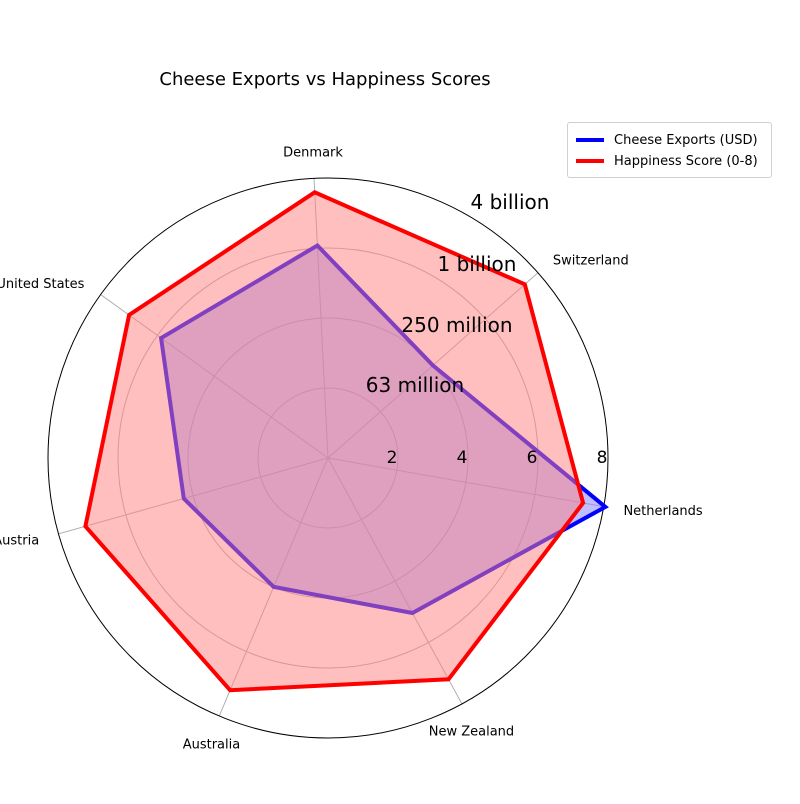 The image size is (800, 804). Describe the element at coordinates (456, 325) in the screenshot. I see `radial-tick-exports-2: 250 million` at that location.